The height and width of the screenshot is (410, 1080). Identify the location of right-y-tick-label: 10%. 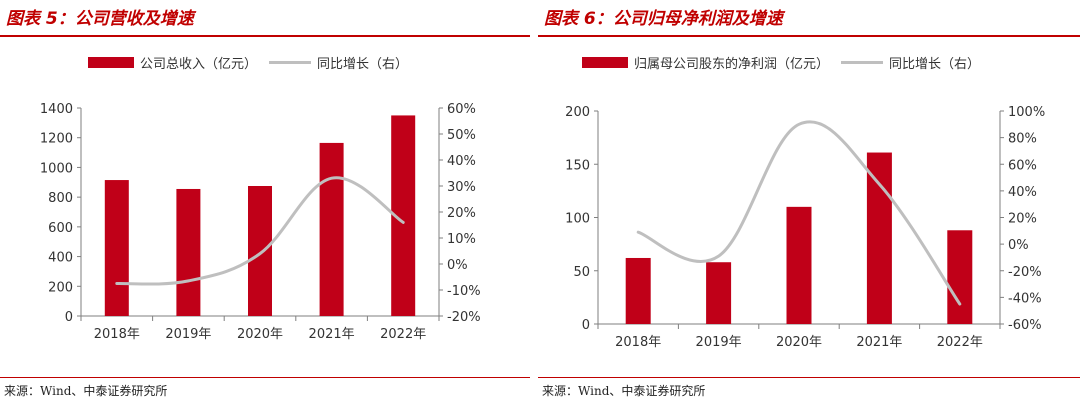
(461, 239).